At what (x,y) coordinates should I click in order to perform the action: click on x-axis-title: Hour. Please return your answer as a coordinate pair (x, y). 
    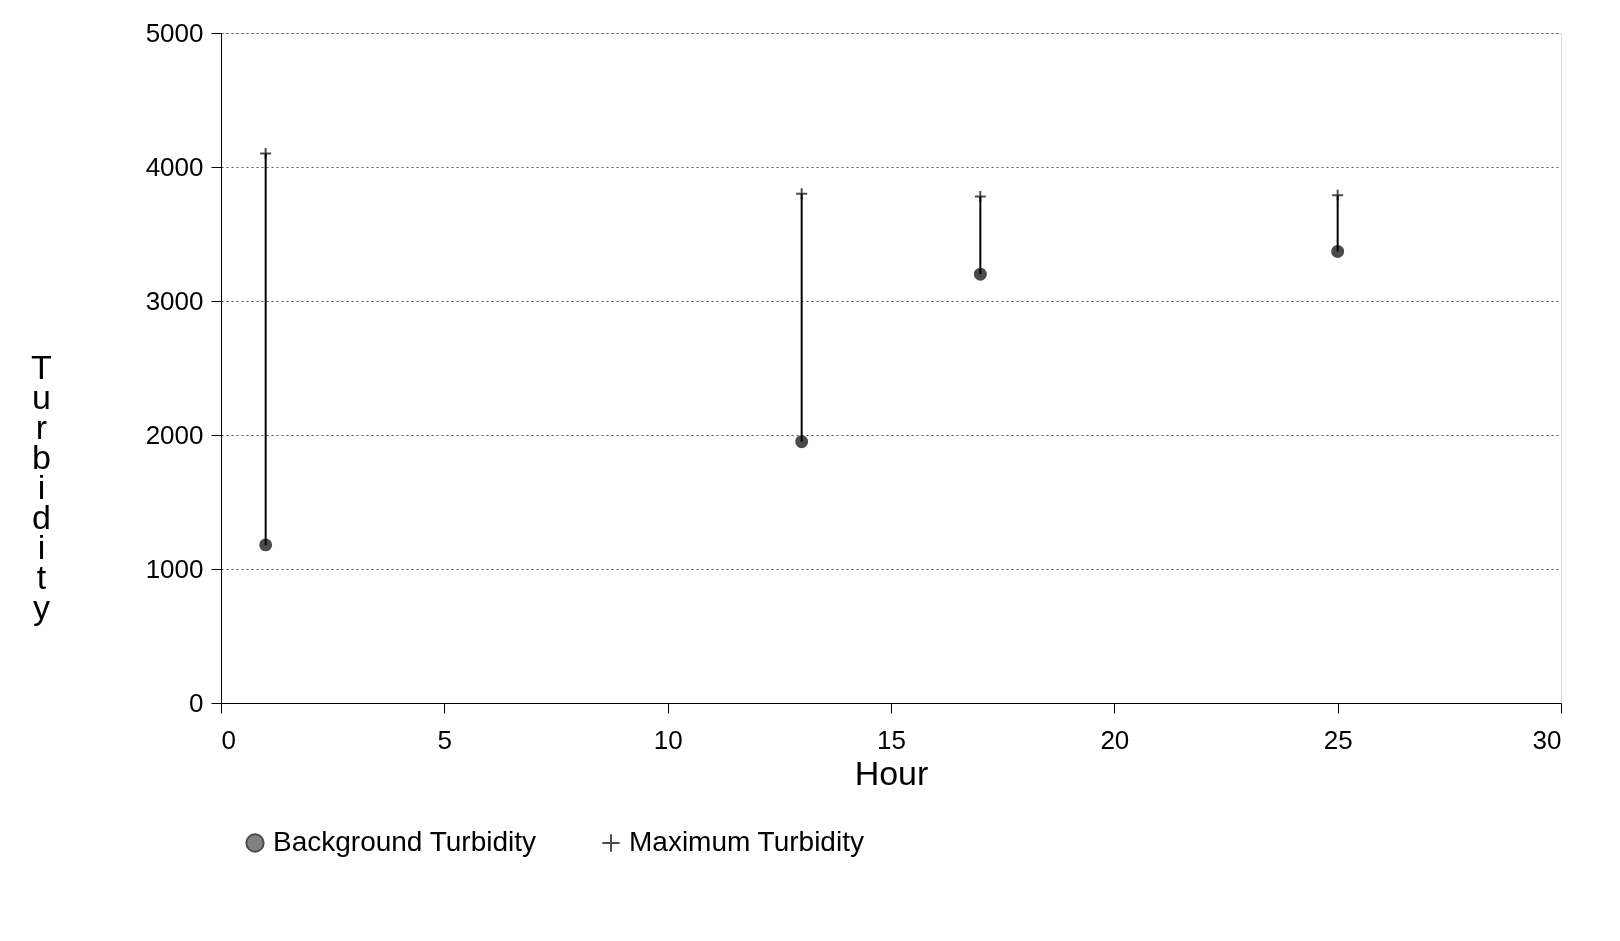
    Looking at the image, I should click on (891, 772).